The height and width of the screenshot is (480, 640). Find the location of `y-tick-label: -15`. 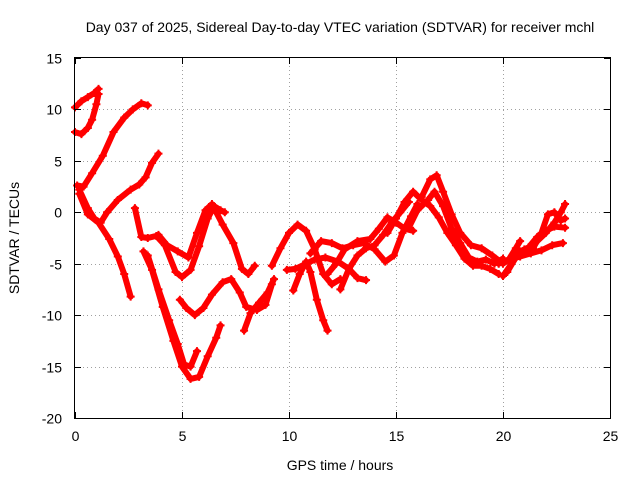

y-tick-label: -15 is located at coordinates (52, 368).